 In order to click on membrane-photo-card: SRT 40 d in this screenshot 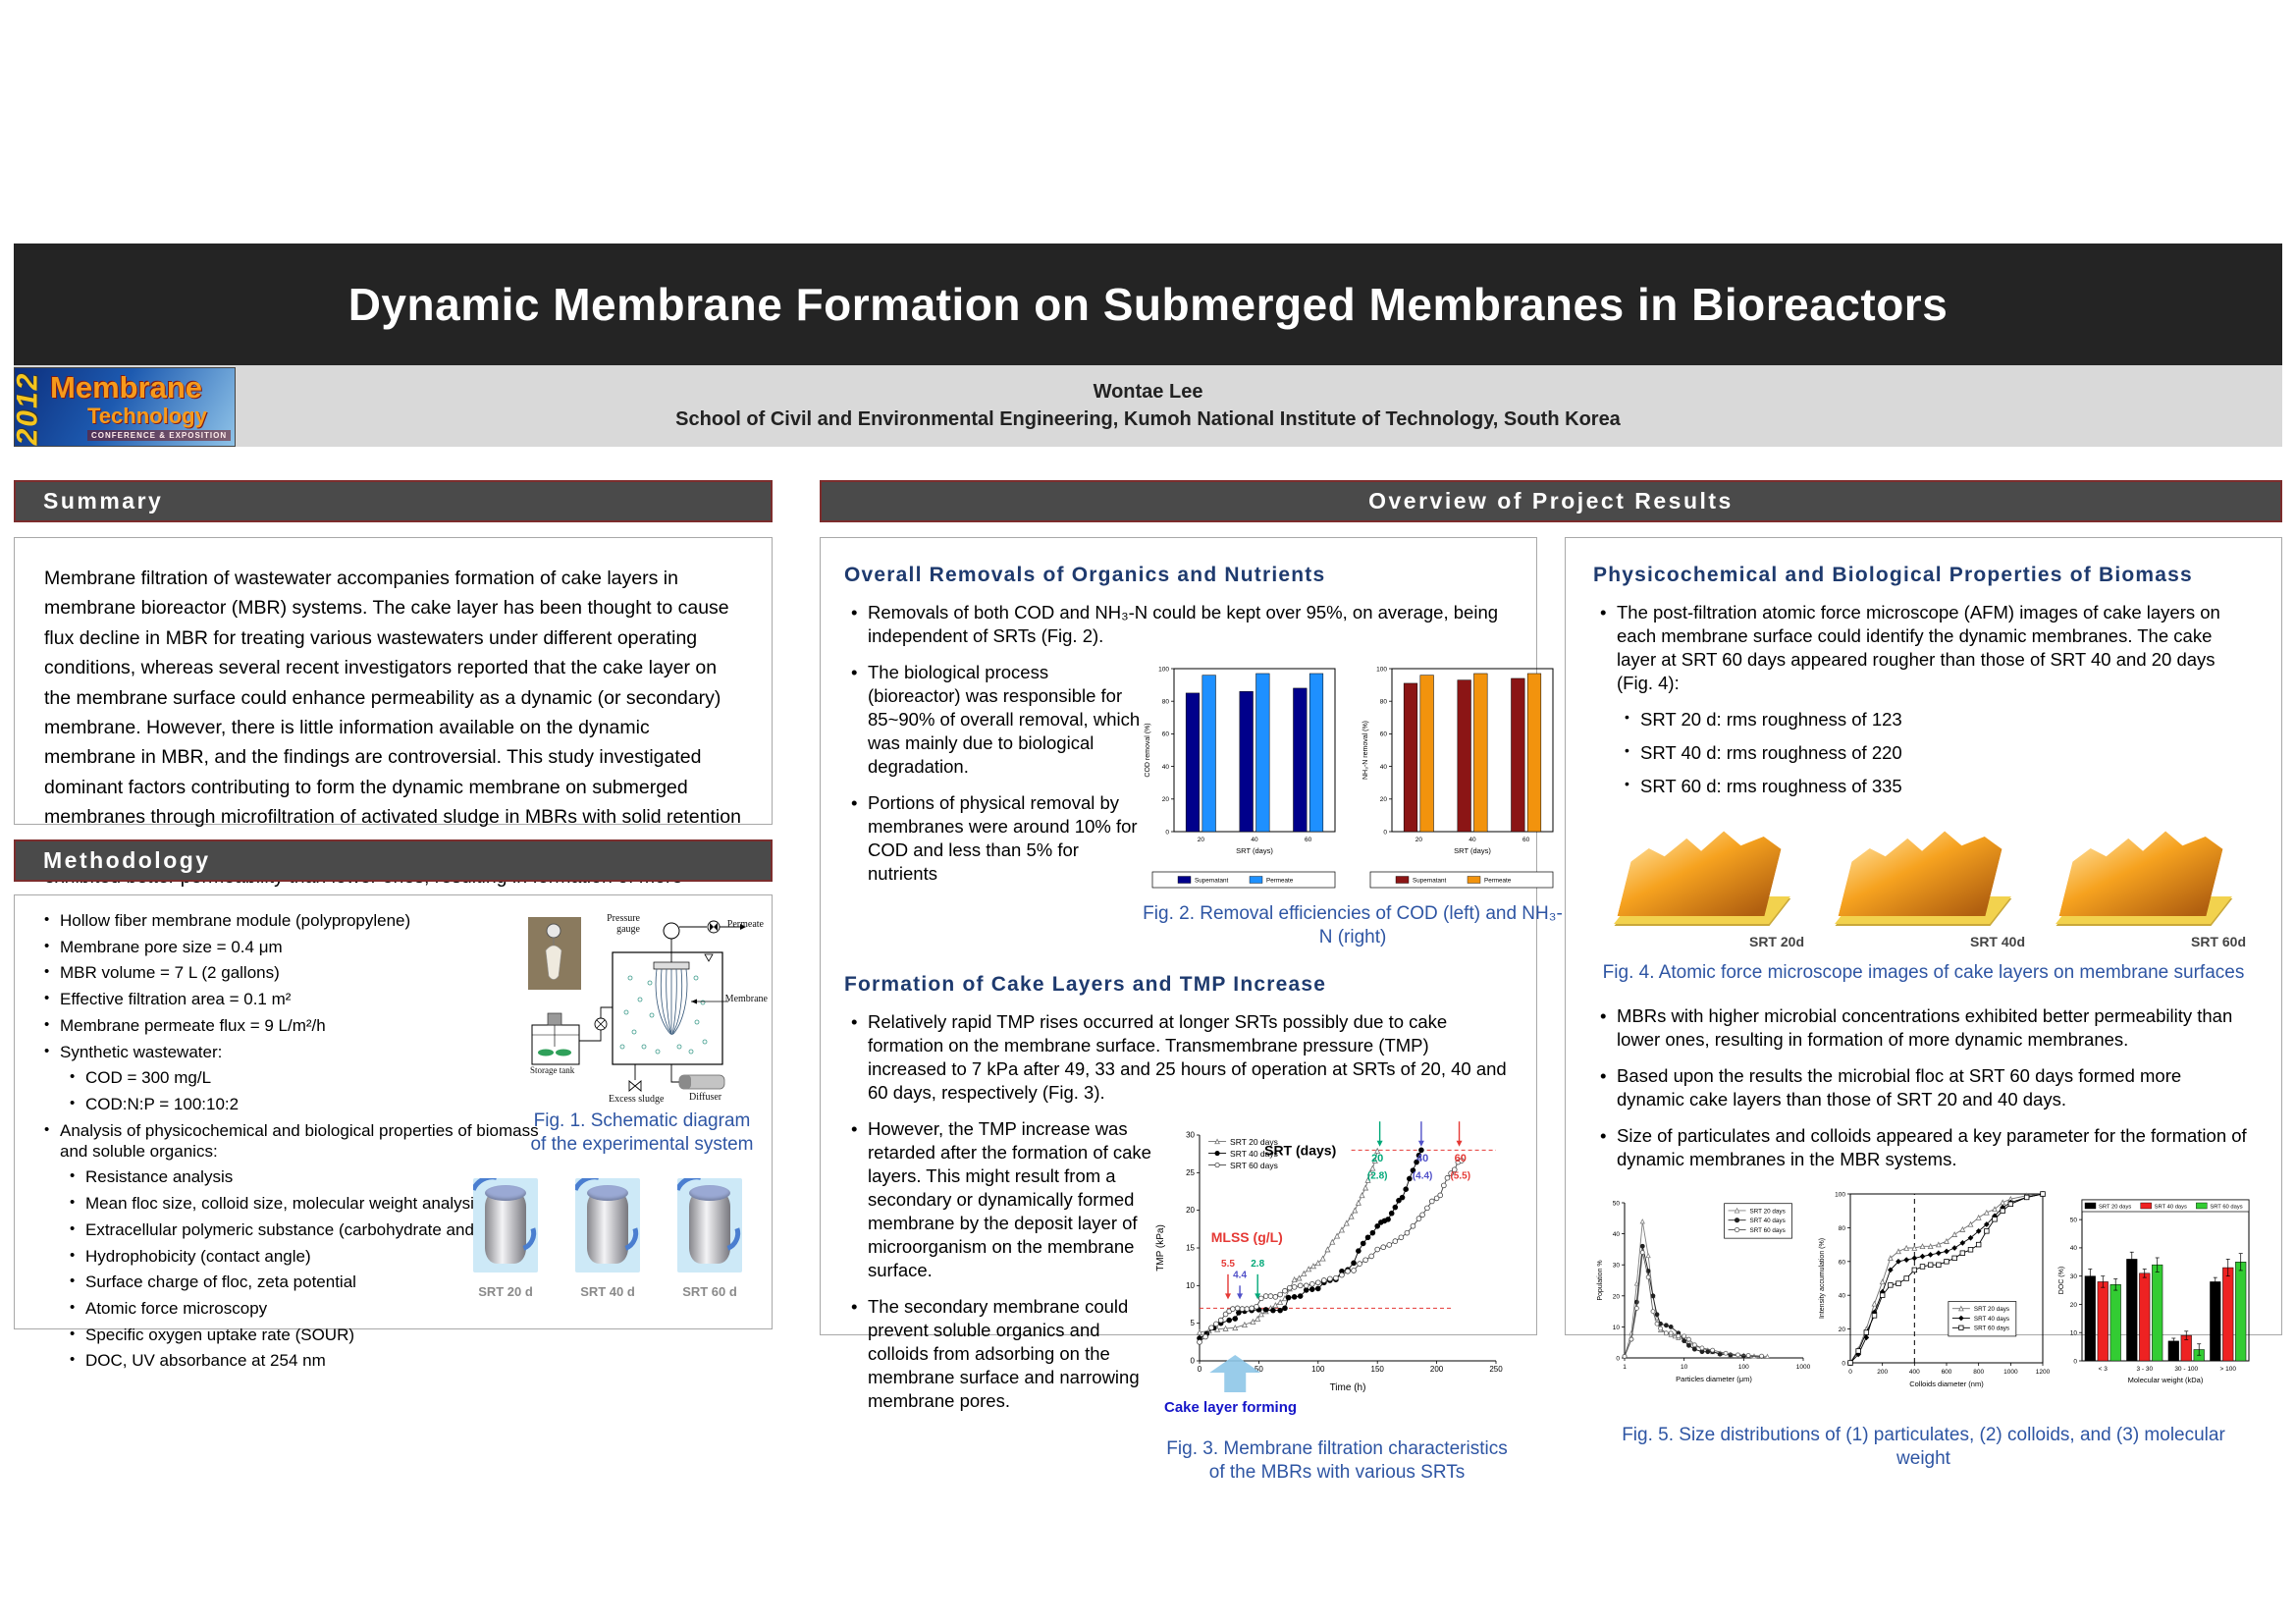, I will do `click(607, 1238)`.